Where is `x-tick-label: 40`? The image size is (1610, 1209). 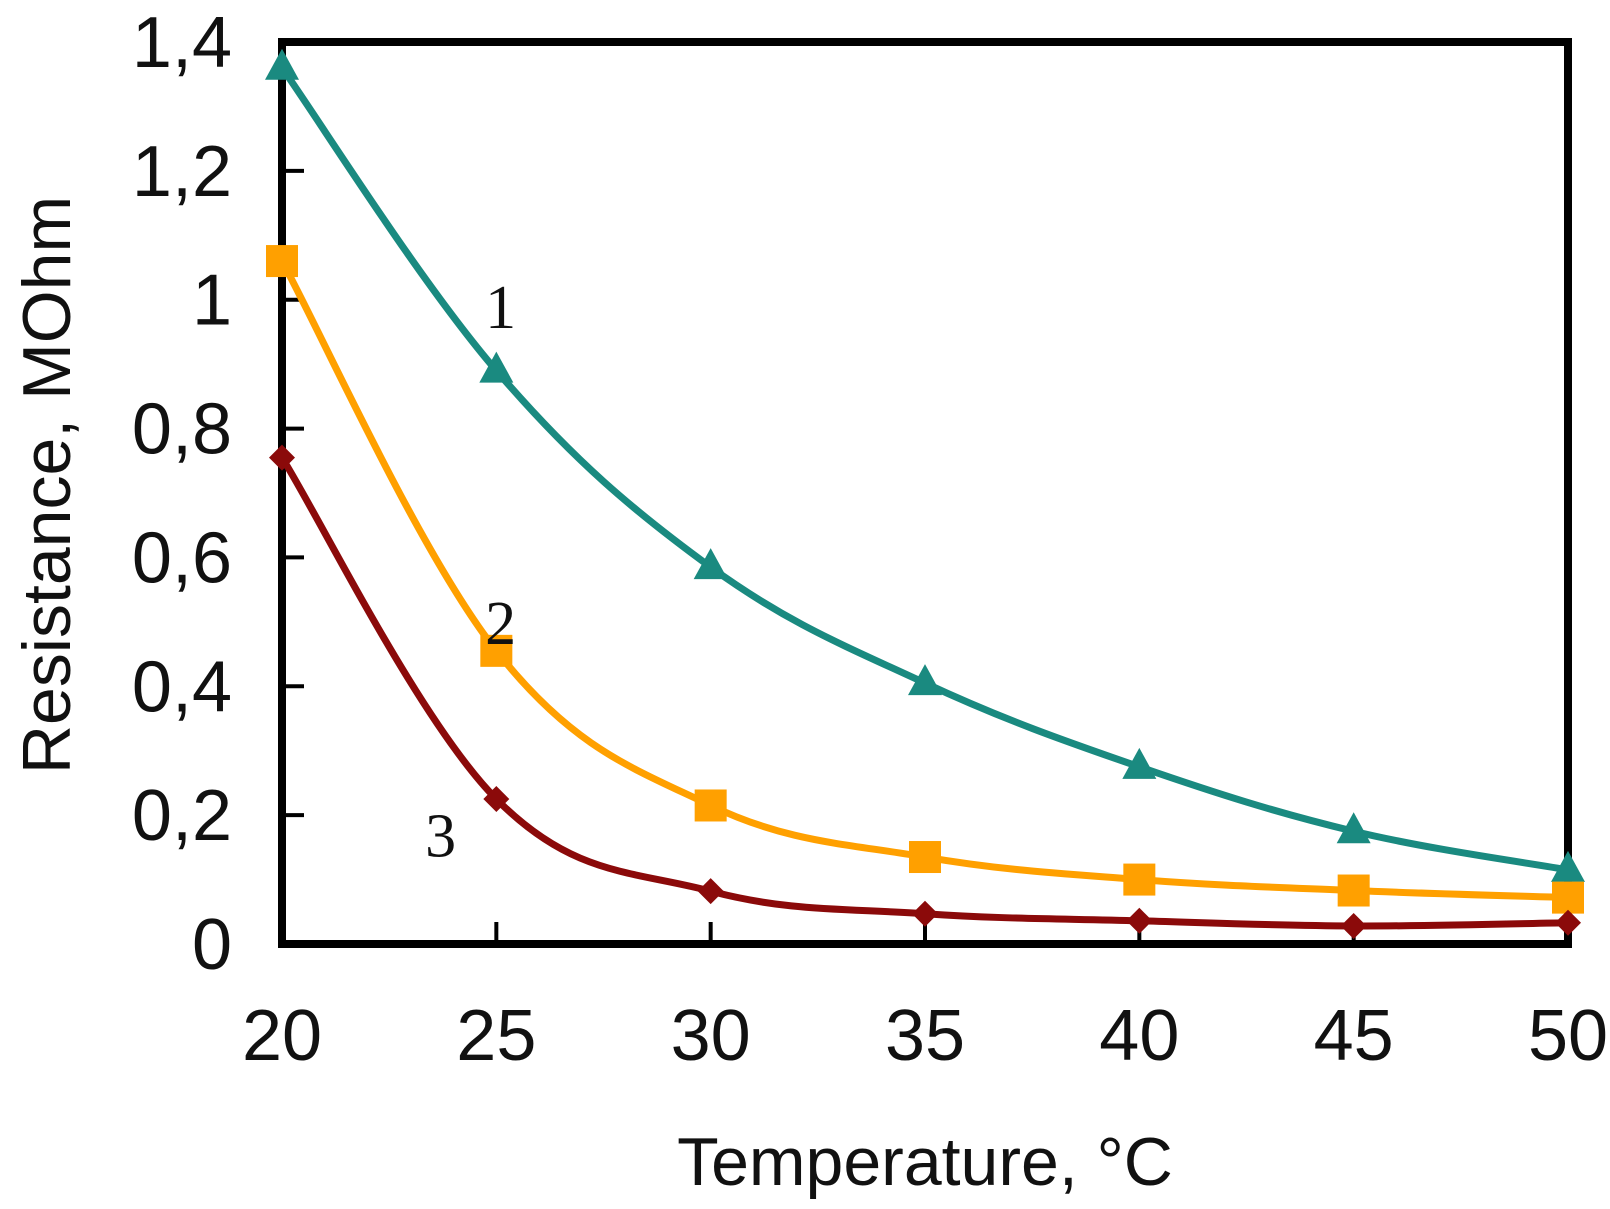
x-tick-label: 40 is located at coordinates (1139, 1036).